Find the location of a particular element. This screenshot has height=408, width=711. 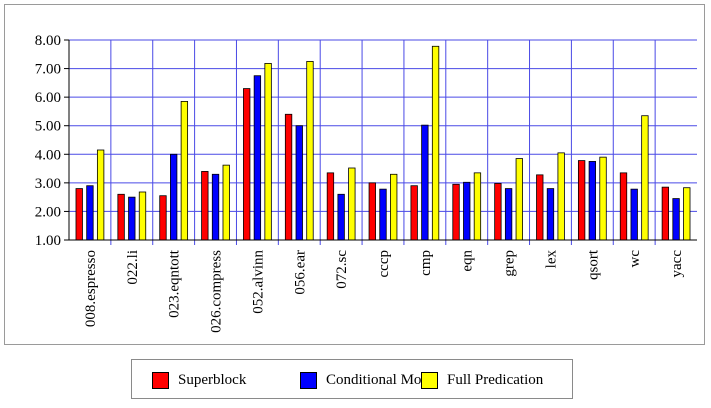

legend-label-conditional-move: Conditional Move is located at coordinates (381, 379).